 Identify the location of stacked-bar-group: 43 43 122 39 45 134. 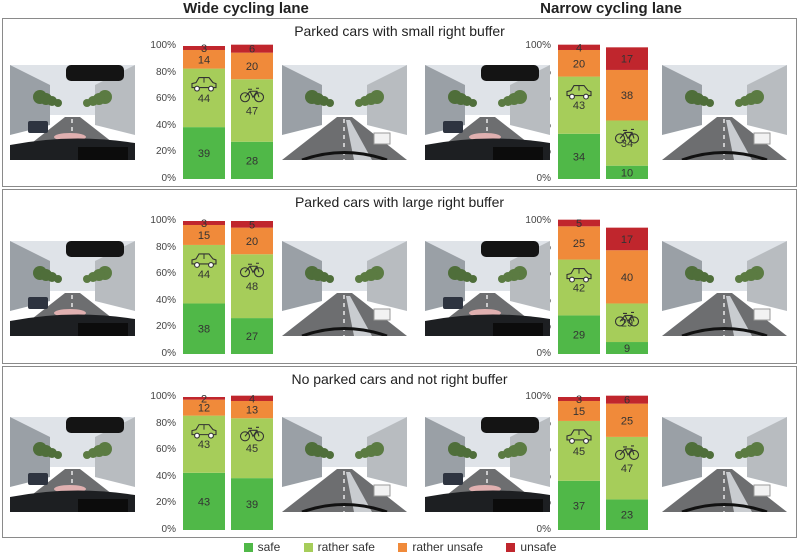
(228, 461).